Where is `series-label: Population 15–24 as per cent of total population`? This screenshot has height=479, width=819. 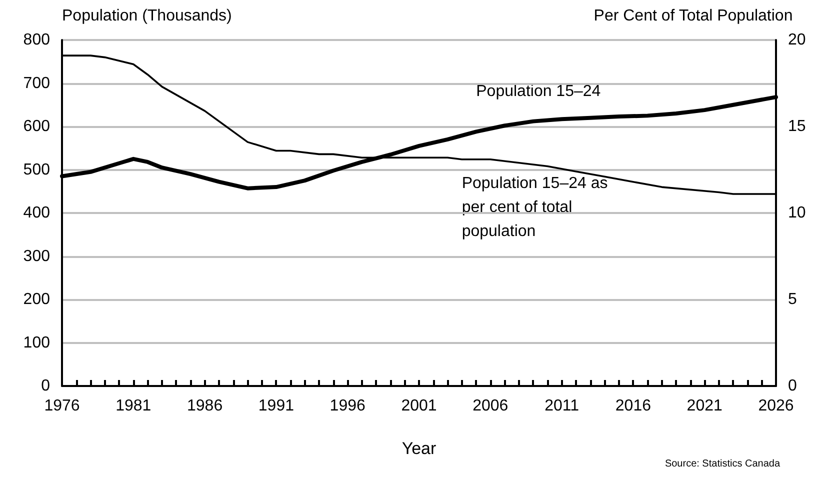 series-label: Population 15–24 as per cent of total population is located at coordinates (537, 207).